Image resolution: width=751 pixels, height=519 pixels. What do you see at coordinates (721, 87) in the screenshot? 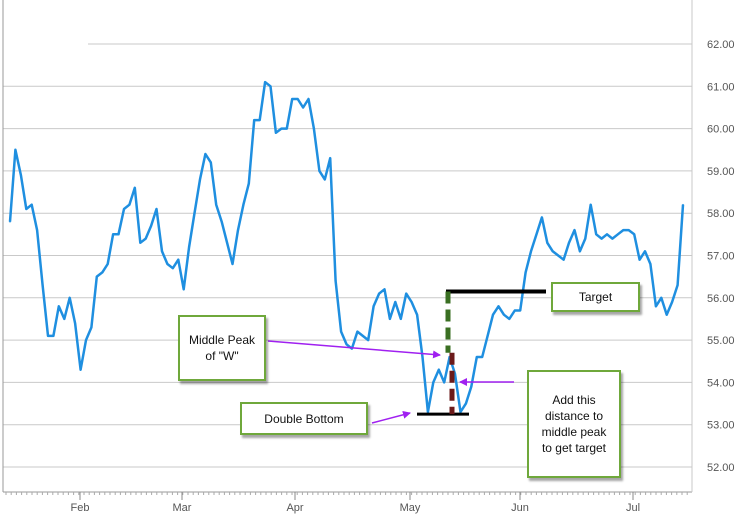
I see `y-tick-label: 61.00` at bounding box center [721, 87].